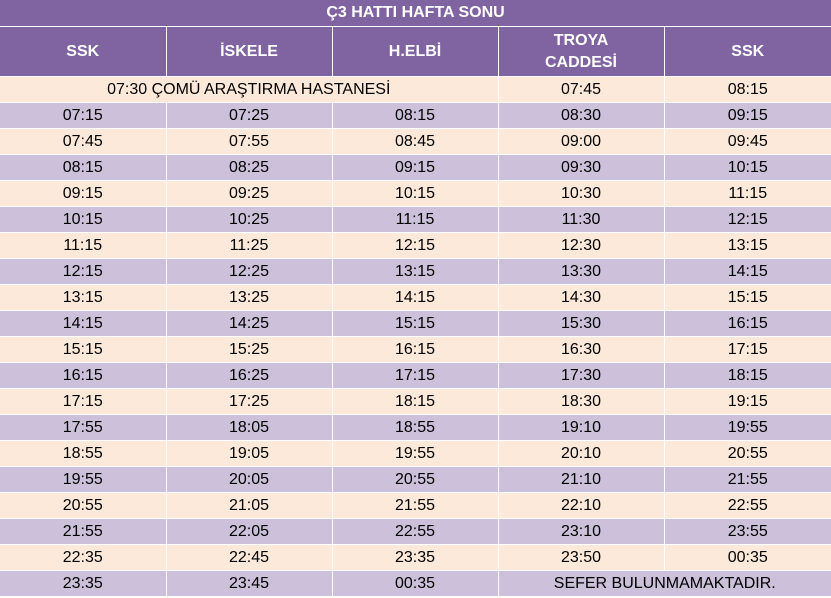 The height and width of the screenshot is (598, 831). Describe the element at coordinates (581, 453) in the screenshot. I see `table-cell: 20:10` at that location.